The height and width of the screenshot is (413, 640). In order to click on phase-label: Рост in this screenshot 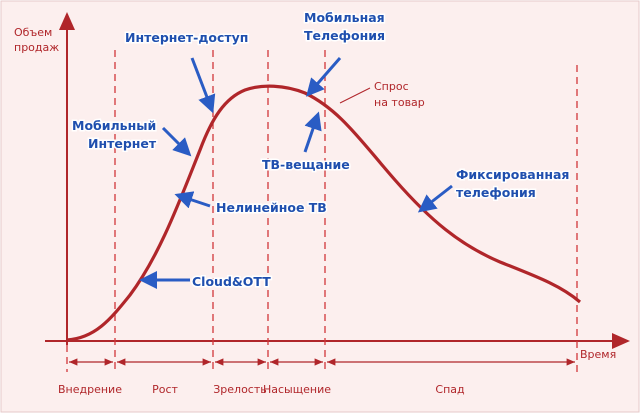, I will do `click(165, 389)`.